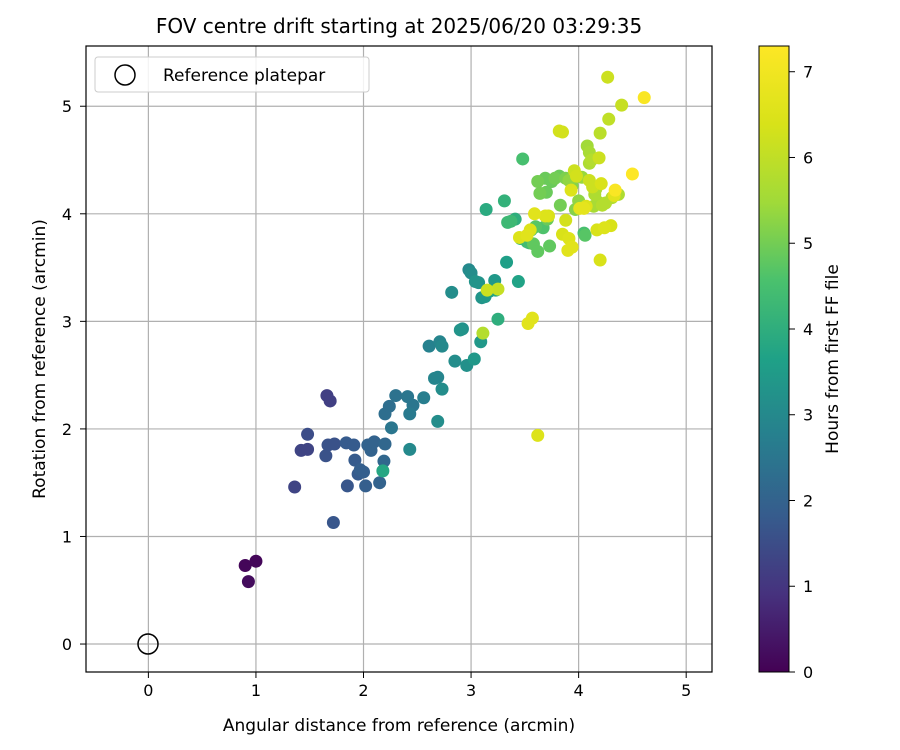 The width and height of the screenshot is (900, 750). What do you see at coordinates (67, 429) in the screenshot?
I see `y-tick-label: 2` at bounding box center [67, 429].